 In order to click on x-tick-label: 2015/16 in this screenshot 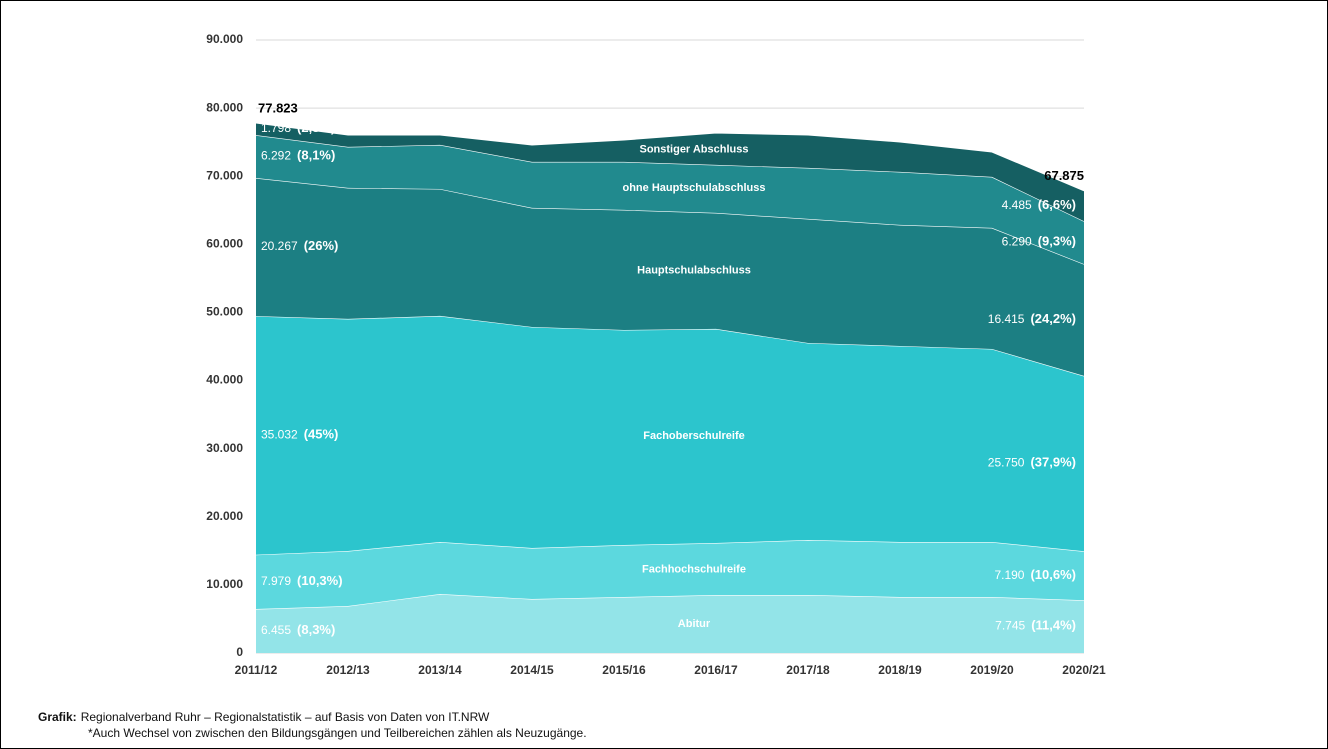, I will do `click(624, 670)`.